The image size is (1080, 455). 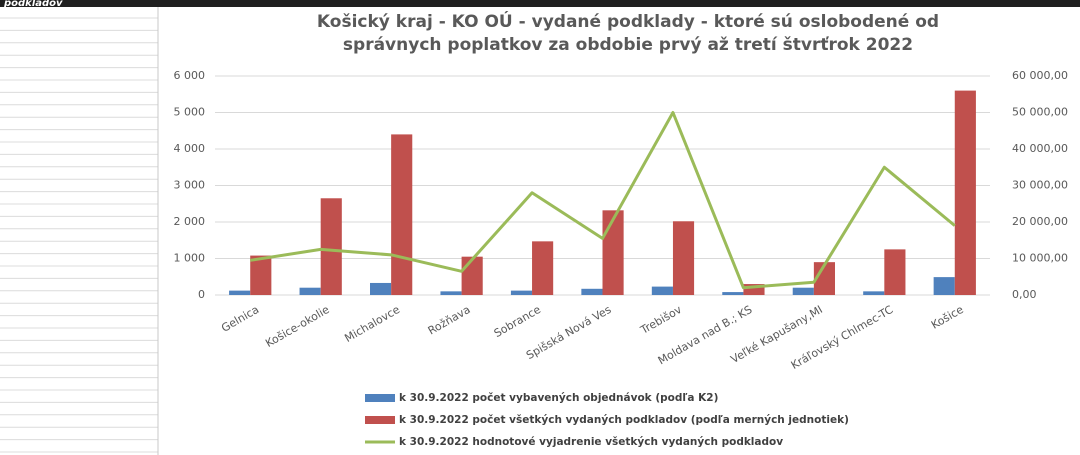 I want to click on cell-text: podkladov, so click(x=33, y=4).